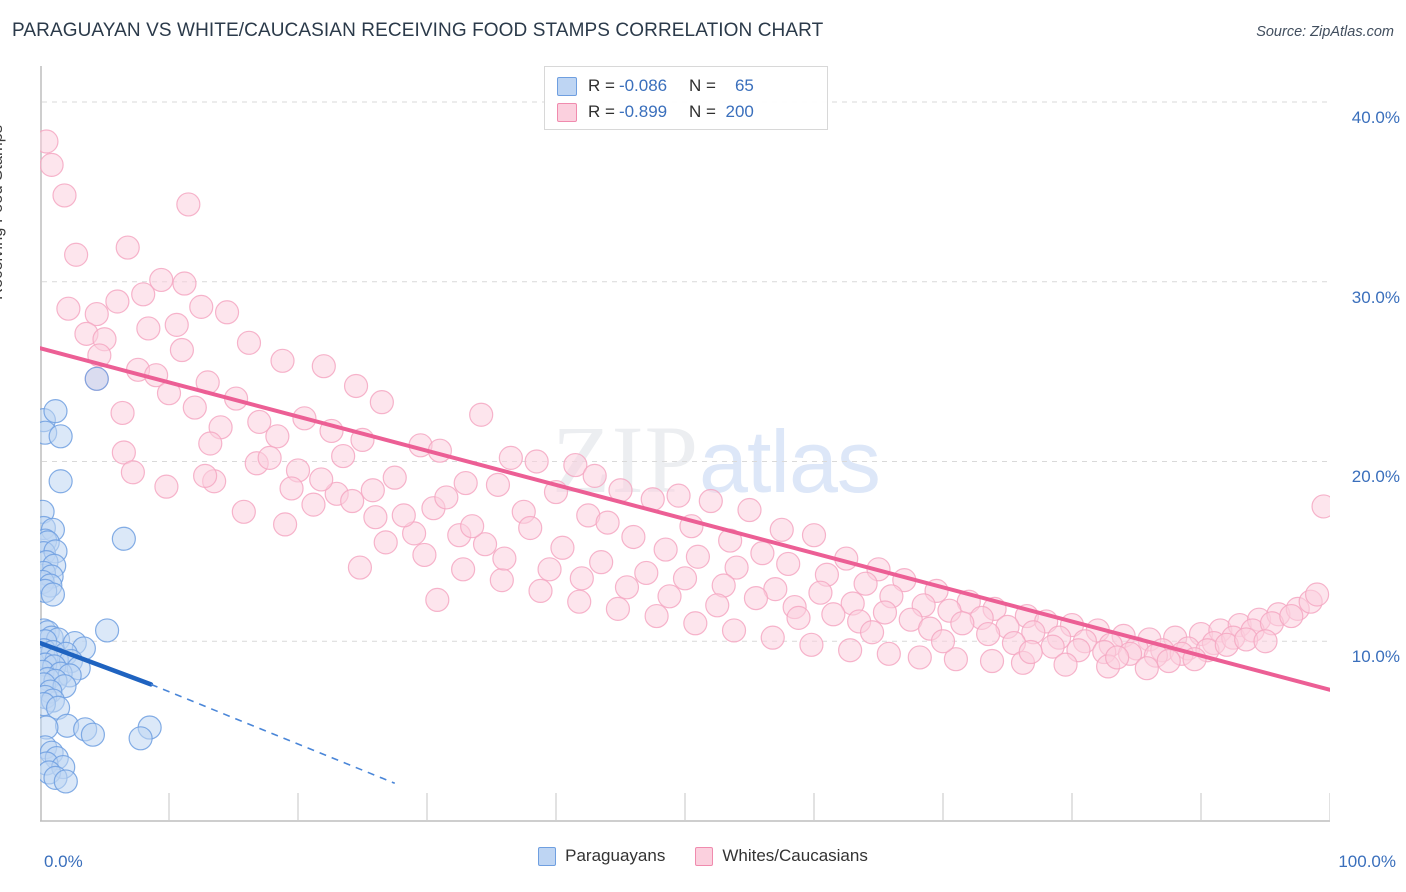 Image resolution: width=1406 pixels, height=892 pixels. Describe the element at coordinates (101, 580) in the screenshot. I see `series-paraguayans` at that location.